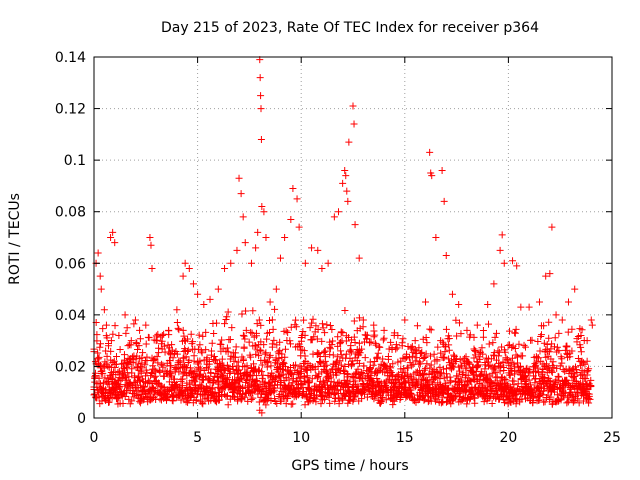 The width and height of the screenshot is (640, 480). I want to click on x-tick-label: 5, so click(197, 438).